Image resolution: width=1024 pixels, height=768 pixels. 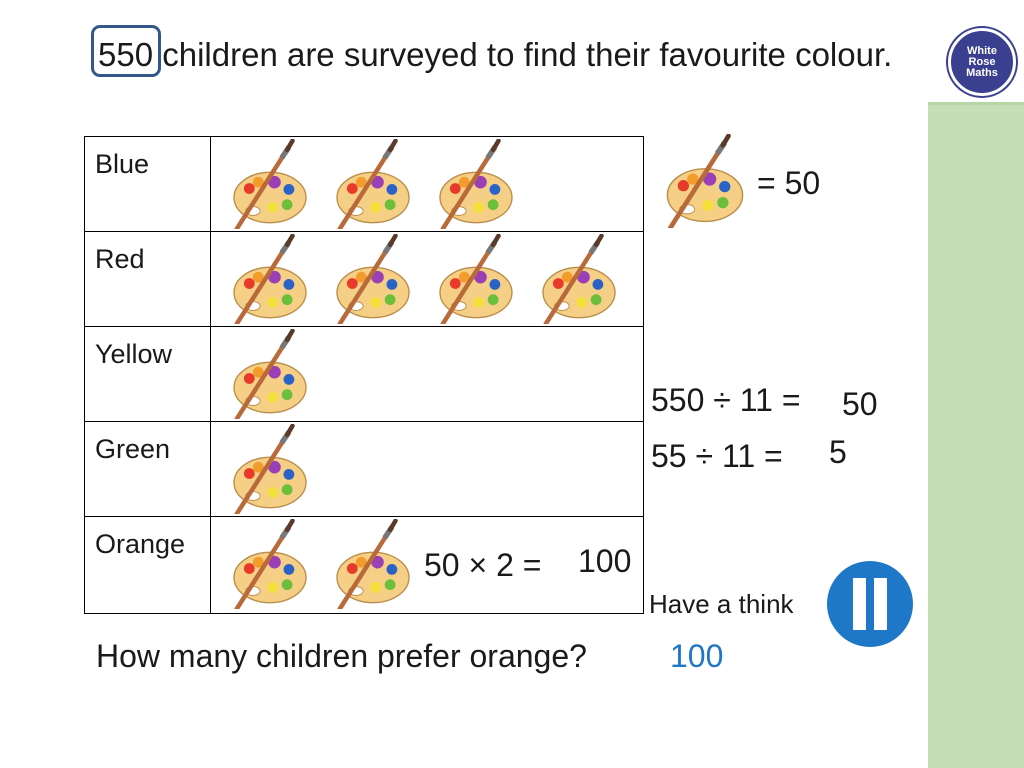 What do you see at coordinates (838, 452) in the screenshot?
I see `calc-line-2-answer: 5` at bounding box center [838, 452].